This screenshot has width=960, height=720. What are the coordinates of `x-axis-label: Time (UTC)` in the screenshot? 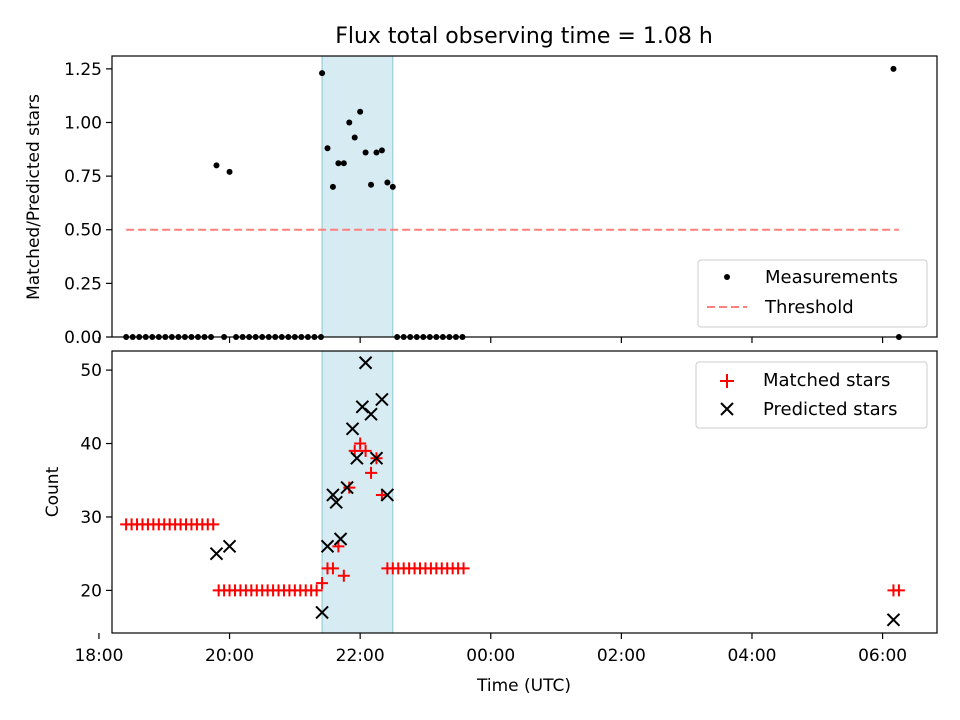 It's located at (523, 686).